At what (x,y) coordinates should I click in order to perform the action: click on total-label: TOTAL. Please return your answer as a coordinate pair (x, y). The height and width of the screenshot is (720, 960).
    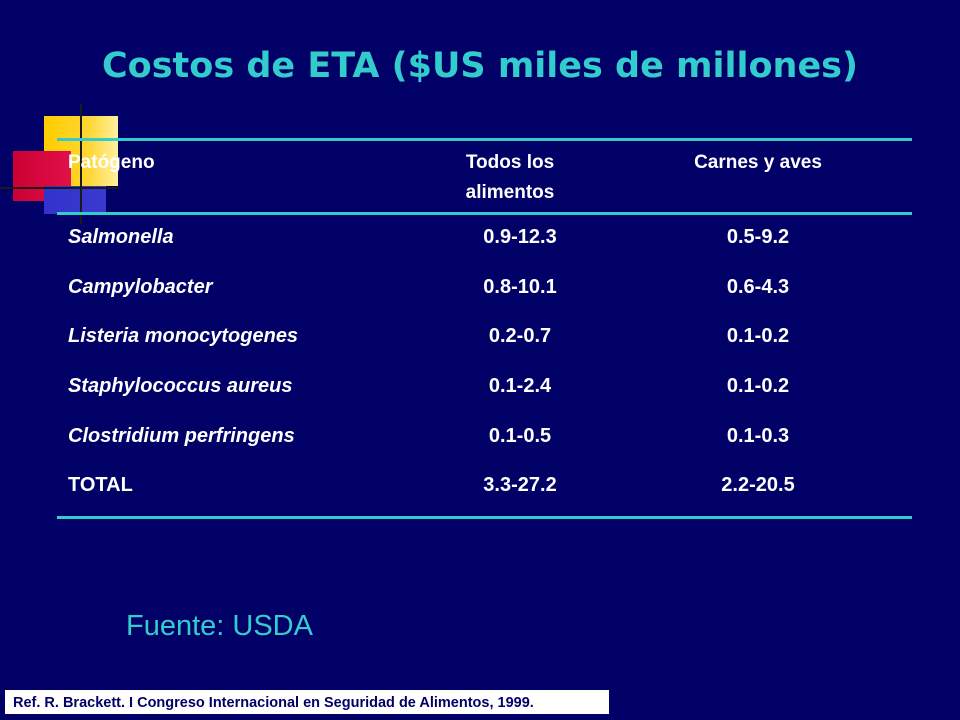
    Looking at the image, I should click on (100, 485).